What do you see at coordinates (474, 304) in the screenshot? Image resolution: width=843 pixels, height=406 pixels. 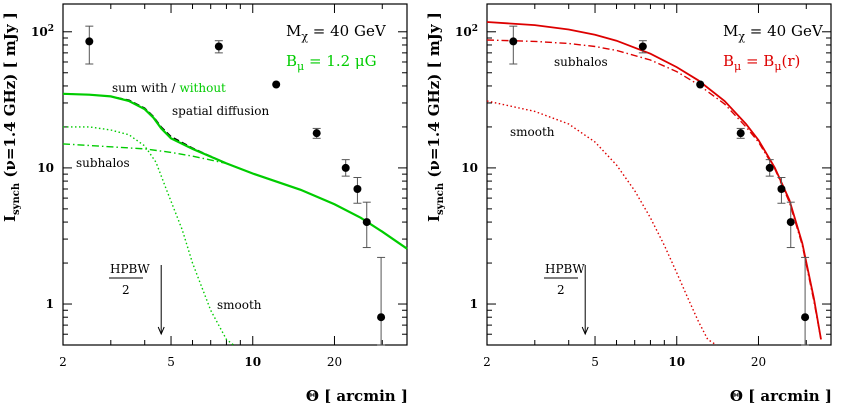 I see `right-ytick-label: 1` at bounding box center [474, 304].